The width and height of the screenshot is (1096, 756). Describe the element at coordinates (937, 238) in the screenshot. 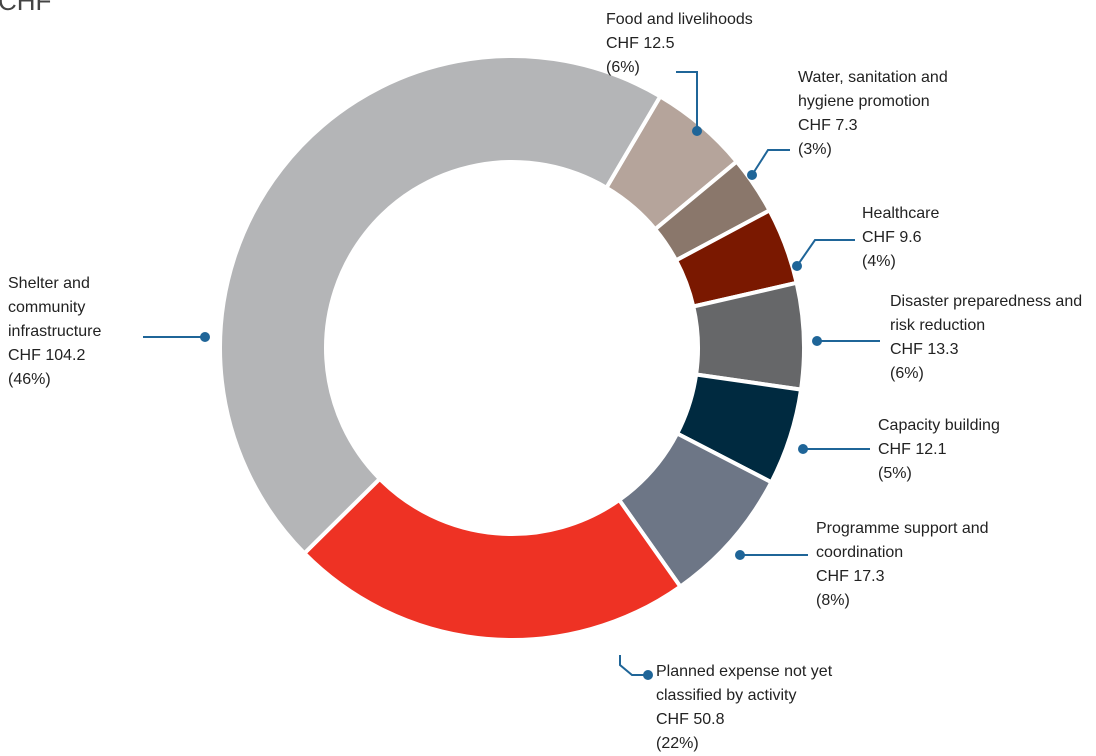

I see `slice-label: Healthcare CHF 9.6 (4%)` at that location.